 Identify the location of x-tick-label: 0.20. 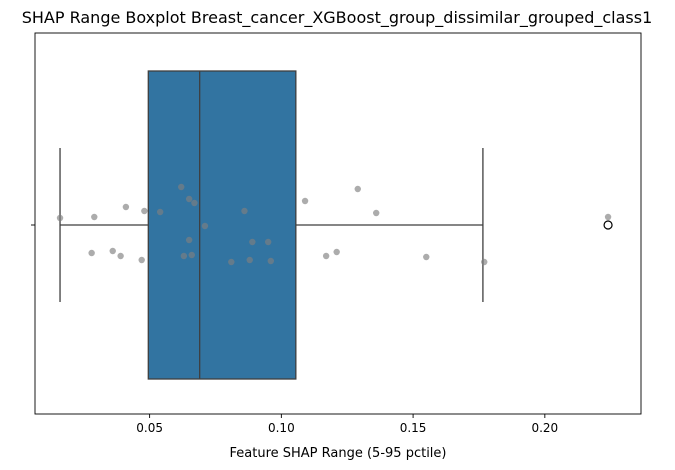
(544, 428).